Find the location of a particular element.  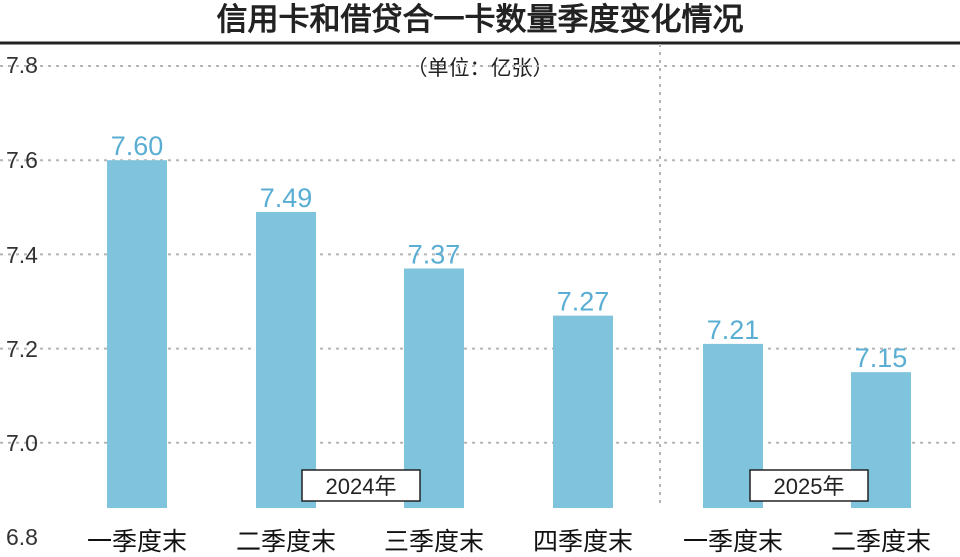

x-tick-label: 三季度末 is located at coordinates (434, 541).